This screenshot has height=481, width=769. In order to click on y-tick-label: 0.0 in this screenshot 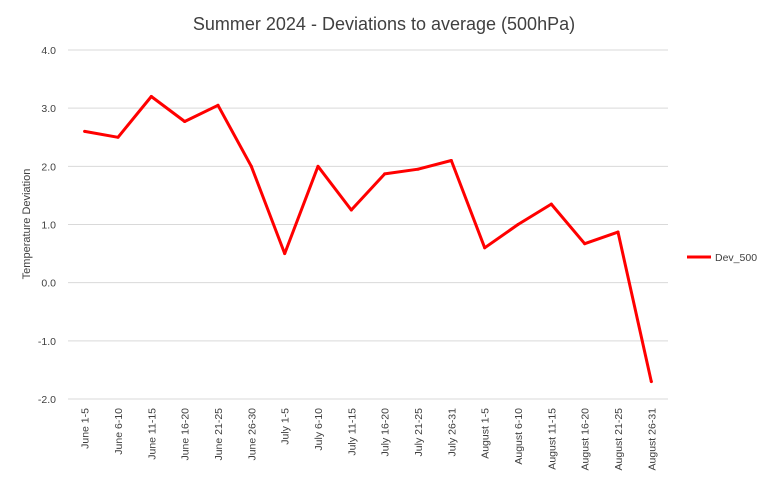, I will do `click(48, 284)`.